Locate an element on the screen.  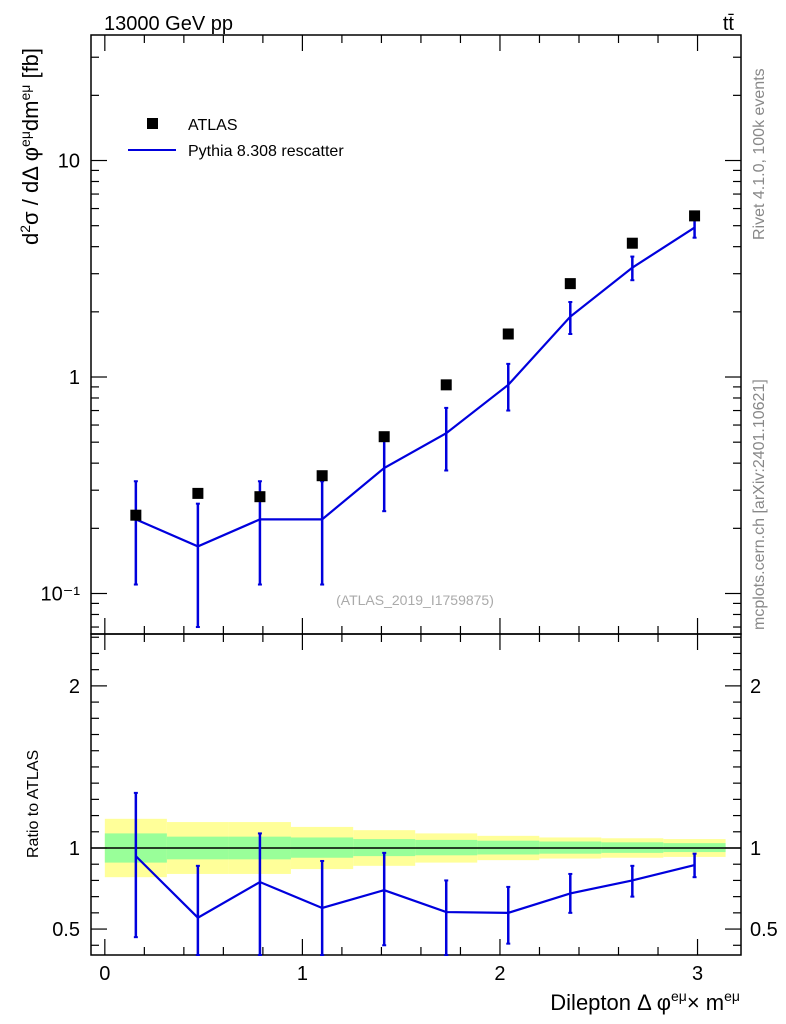
process-label: tt̄ is located at coordinates (729, 24).